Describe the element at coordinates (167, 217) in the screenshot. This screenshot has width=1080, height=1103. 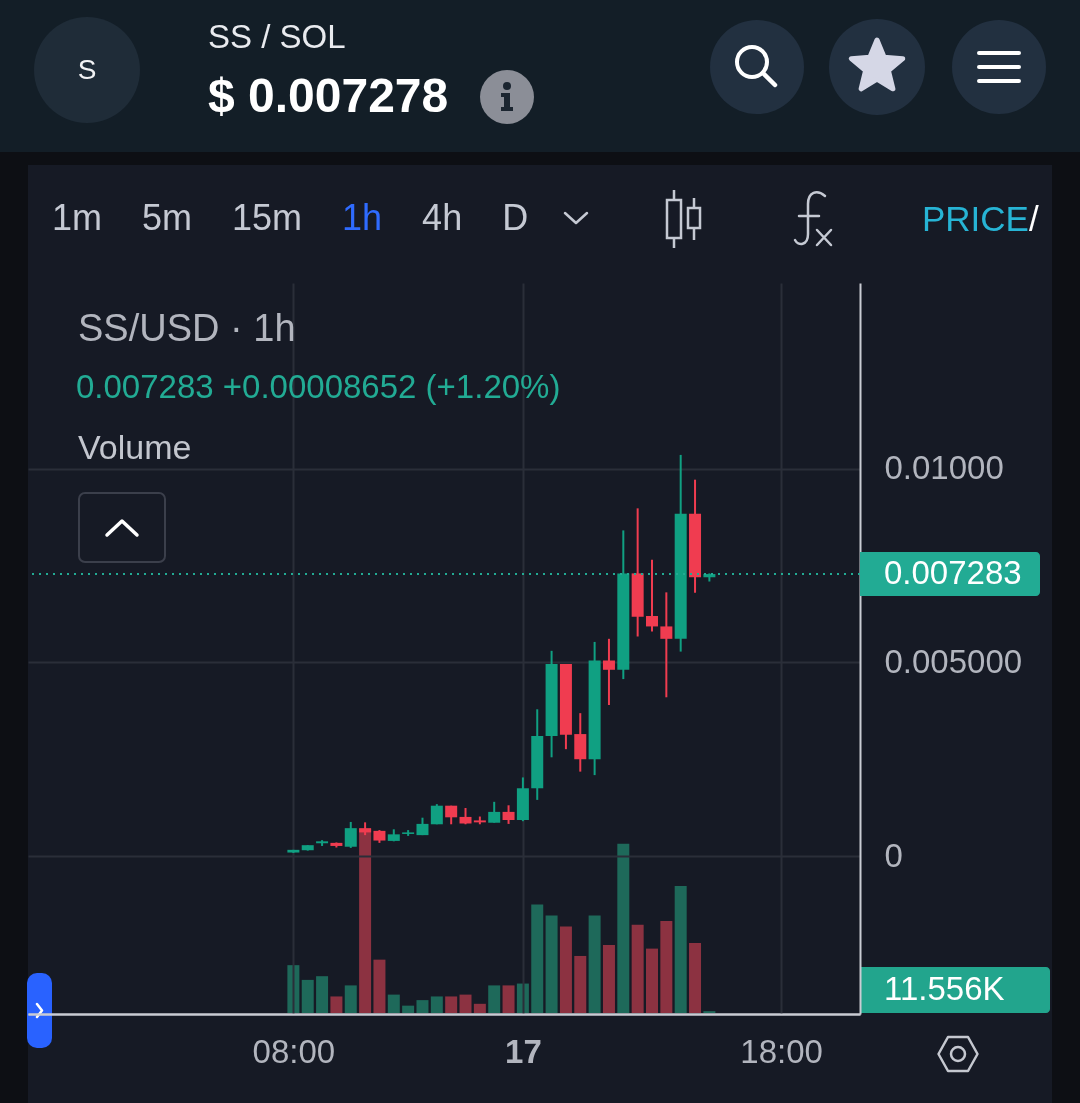
I see `text: 5m` at that location.